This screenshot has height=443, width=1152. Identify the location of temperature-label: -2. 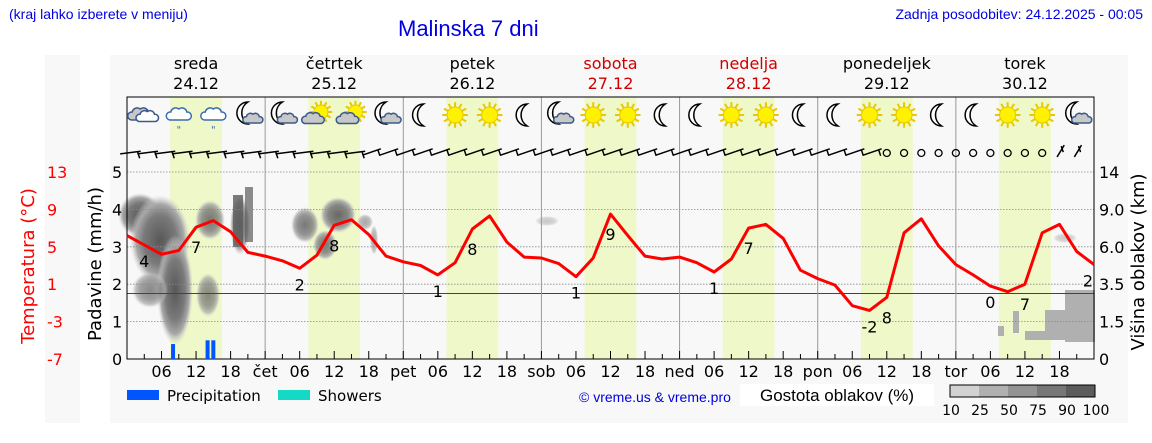
(870, 326).